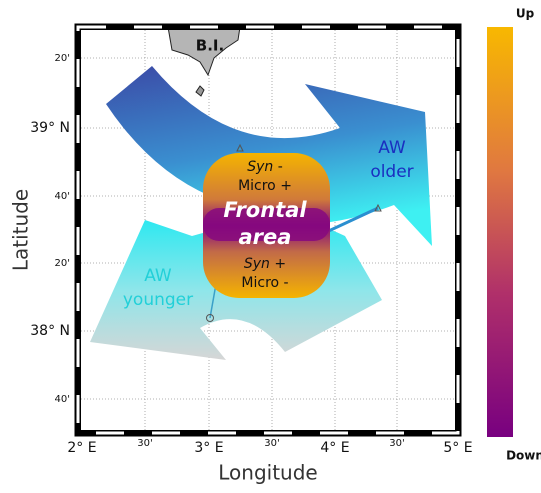  I want to click on island, so click(204, 51).